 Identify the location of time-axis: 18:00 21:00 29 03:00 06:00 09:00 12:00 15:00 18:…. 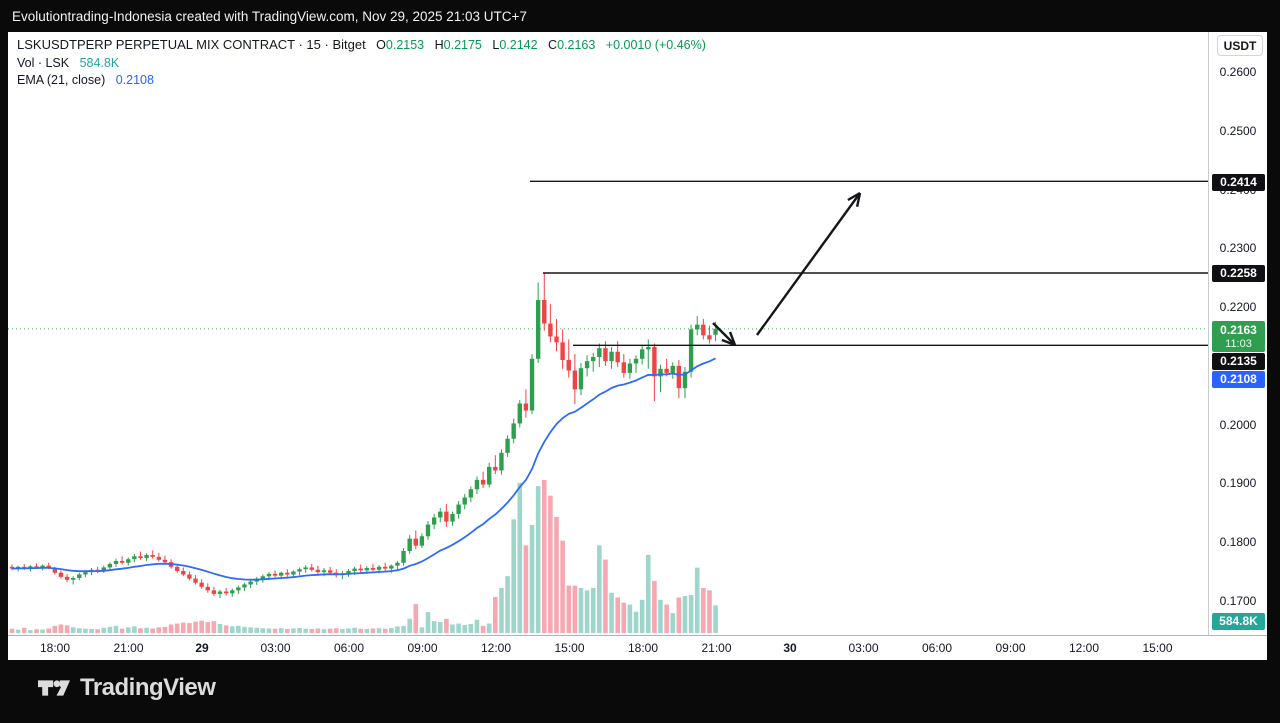
(637, 647).